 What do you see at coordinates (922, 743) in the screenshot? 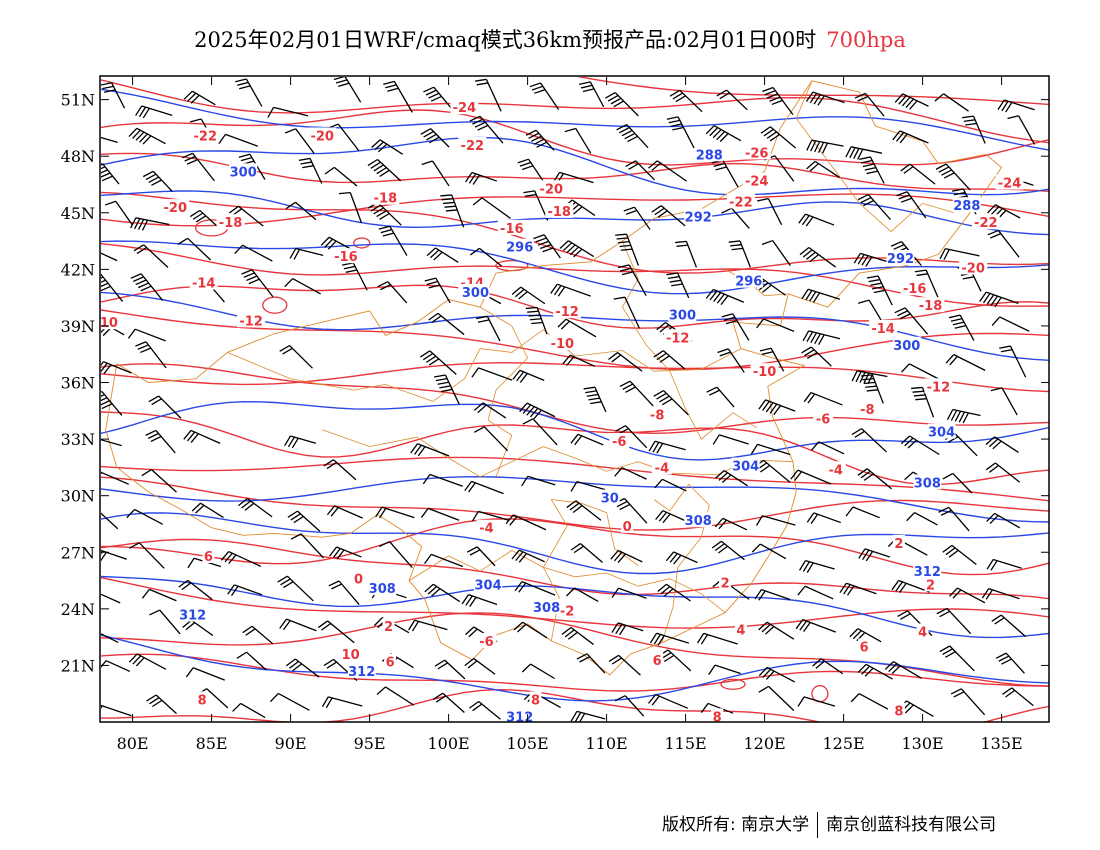
I see `lon-tick-label: 130E` at bounding box center [922, 743].